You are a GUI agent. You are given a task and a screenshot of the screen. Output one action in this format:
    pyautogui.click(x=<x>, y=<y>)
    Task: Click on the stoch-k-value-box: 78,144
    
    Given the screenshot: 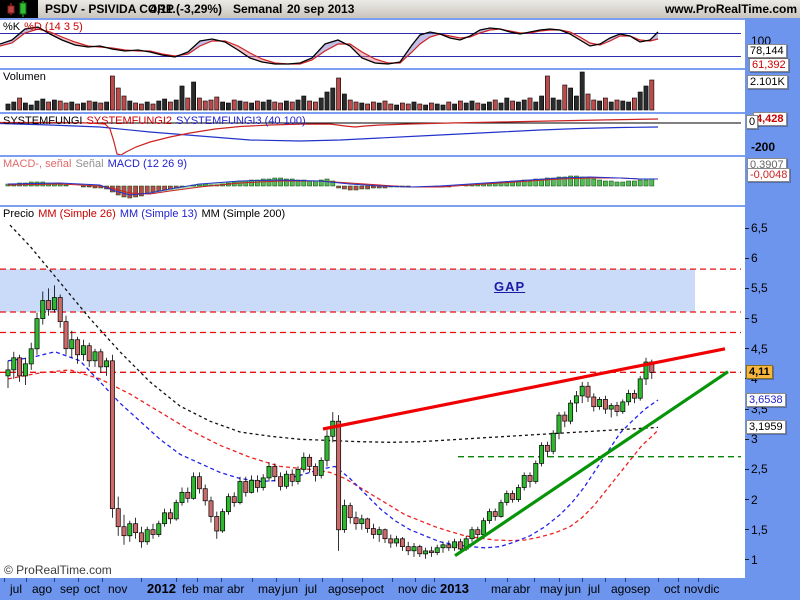 What is the action you would take?
    pyautogui.click(x=767, y=51)
    